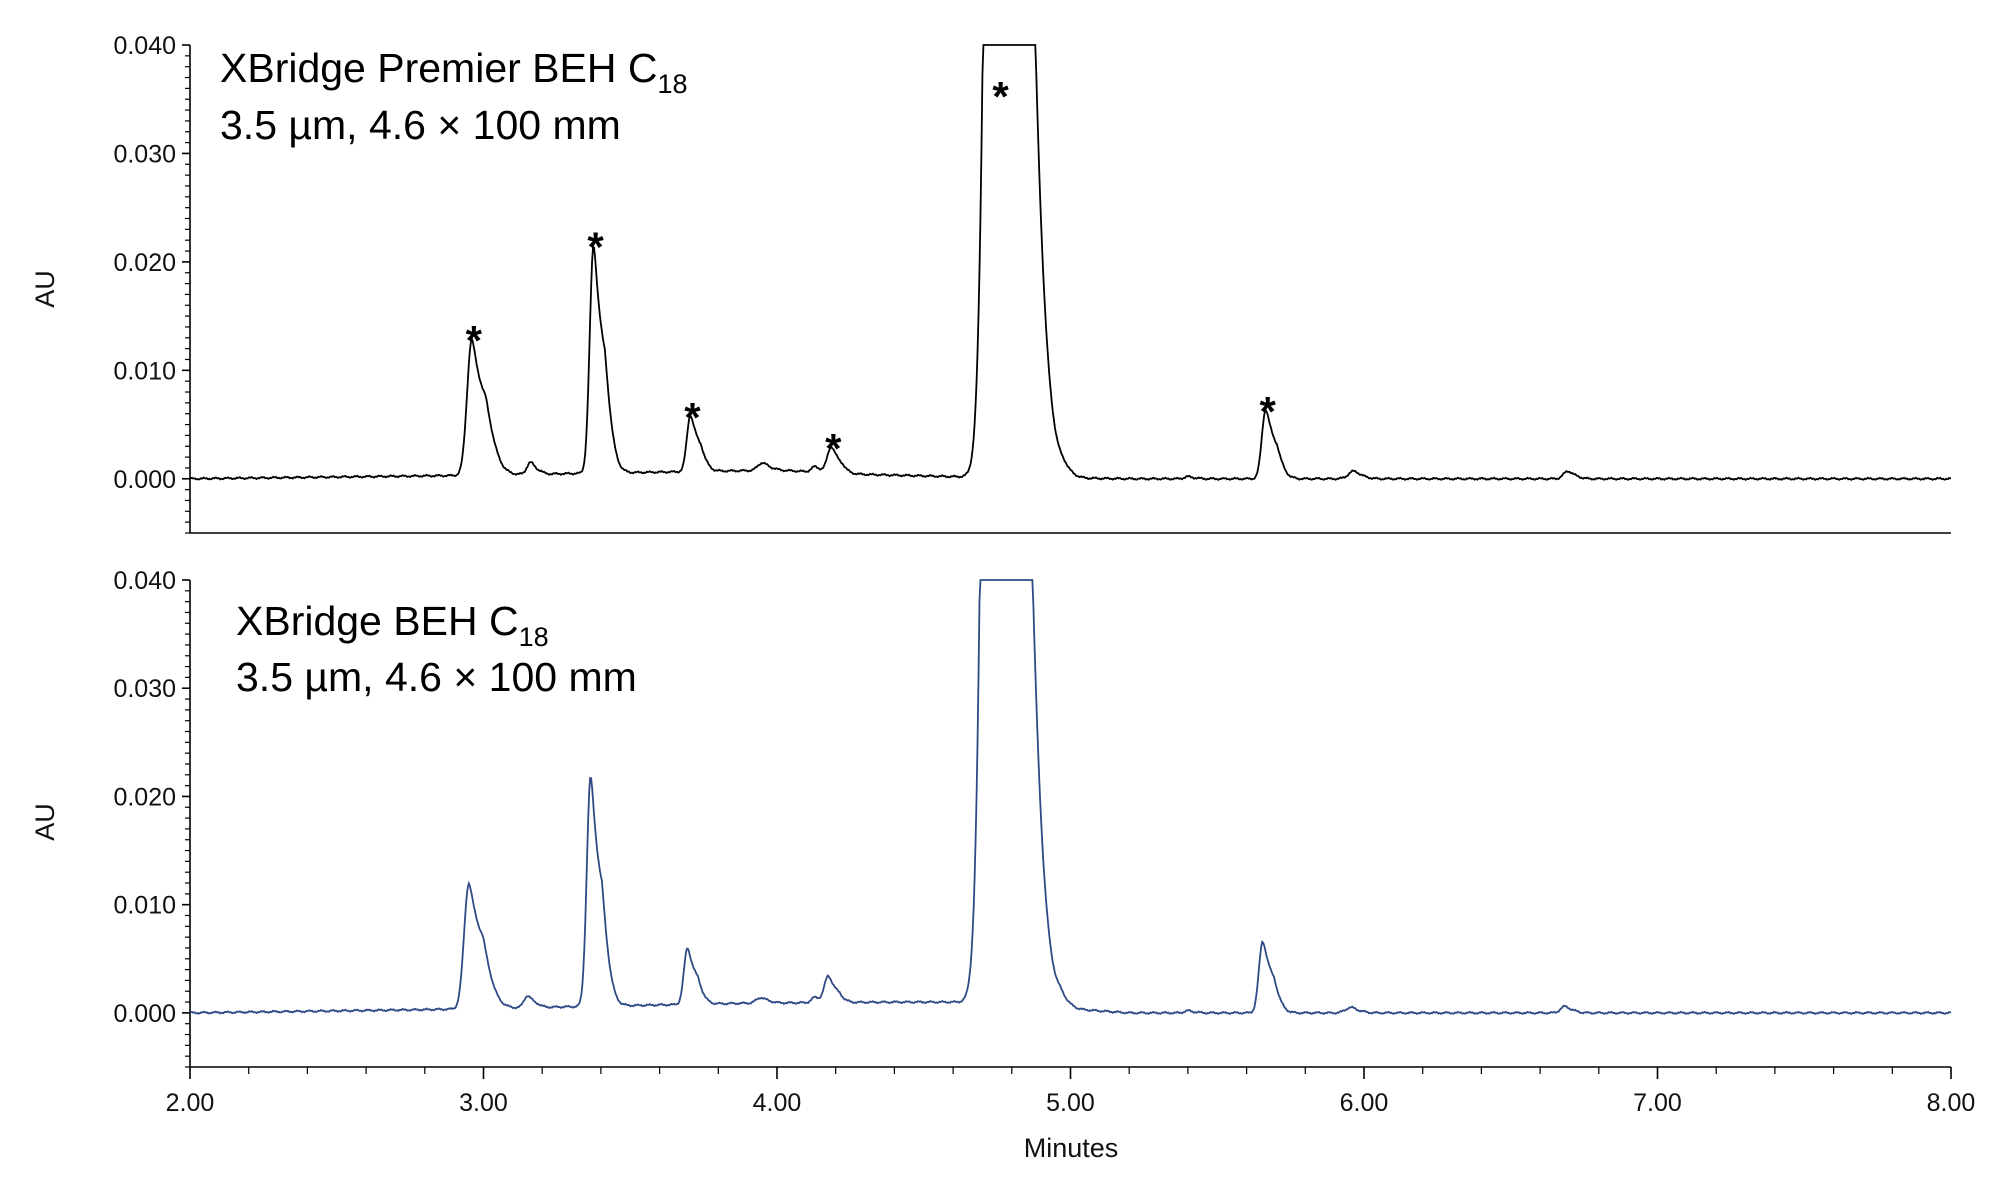 The height and width of the screenshot is (1193, 2000). What do you see at coordinates (377, 621) in the screenshot?
I see `column-name: XBridge BEH C` at bounding box center [377, 621].